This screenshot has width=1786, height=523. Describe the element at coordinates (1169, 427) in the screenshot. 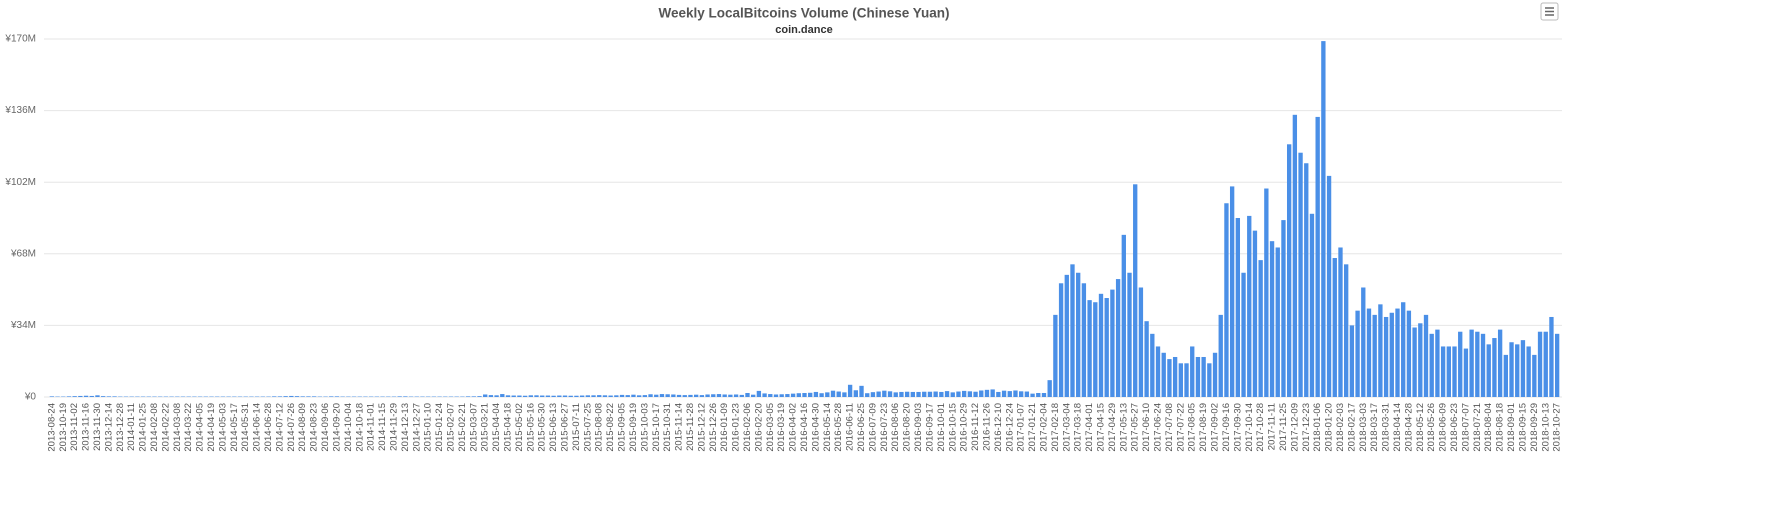

I see `x-tick-label: 2017-07-08` at that location.